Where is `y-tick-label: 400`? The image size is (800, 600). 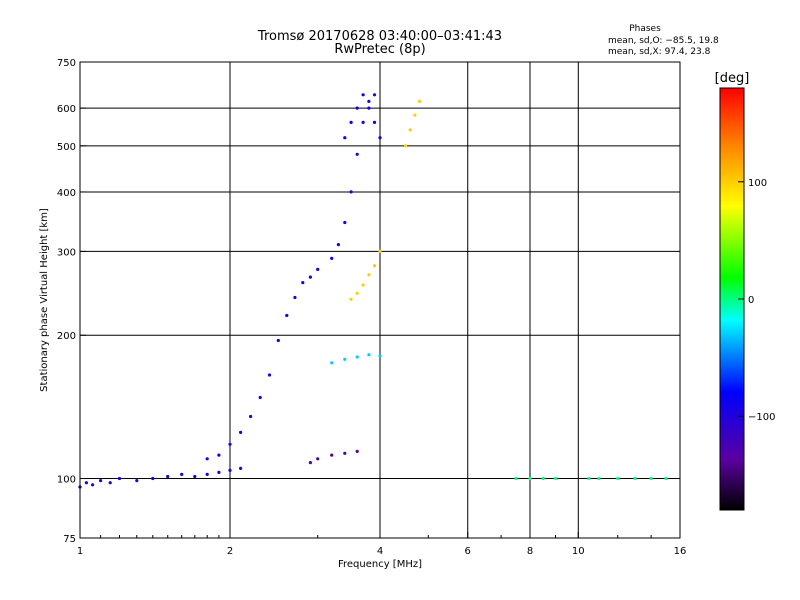
y-tick-label: 400 is located at coordinates (66, 193).